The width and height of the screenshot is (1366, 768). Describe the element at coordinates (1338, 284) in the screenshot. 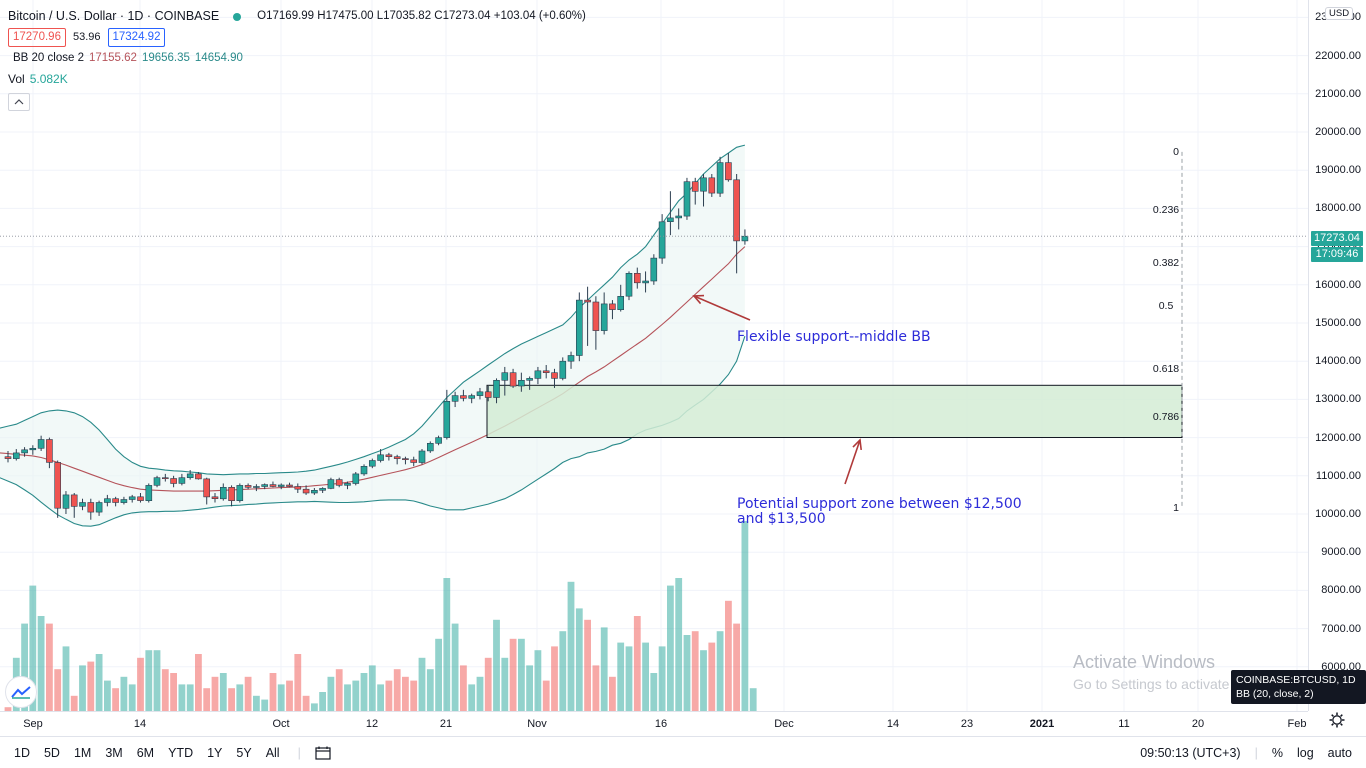

I see `price-tick: 16000.00` at that location.